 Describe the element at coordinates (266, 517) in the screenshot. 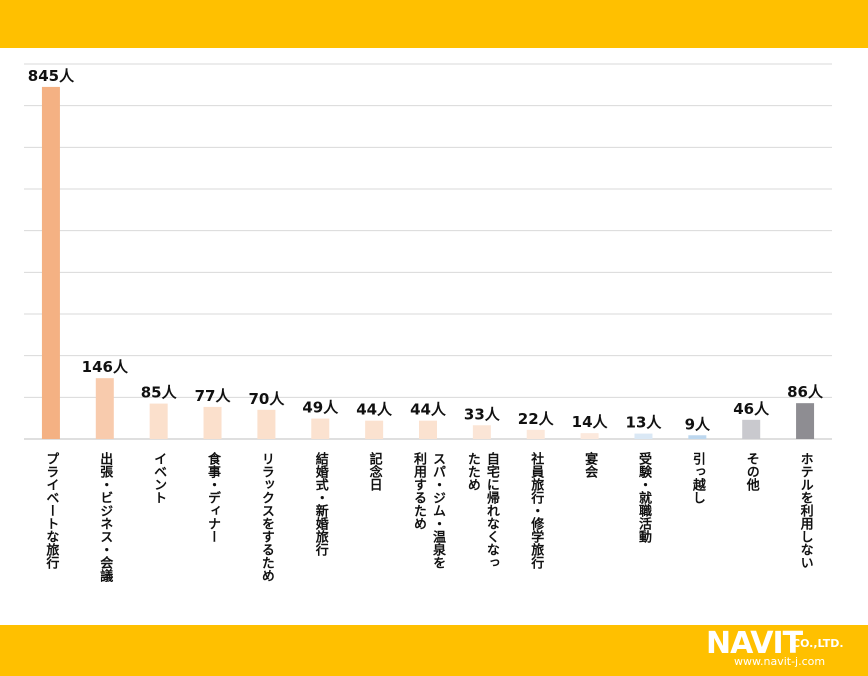

I see `category-label: リラックスをするため` at that location.